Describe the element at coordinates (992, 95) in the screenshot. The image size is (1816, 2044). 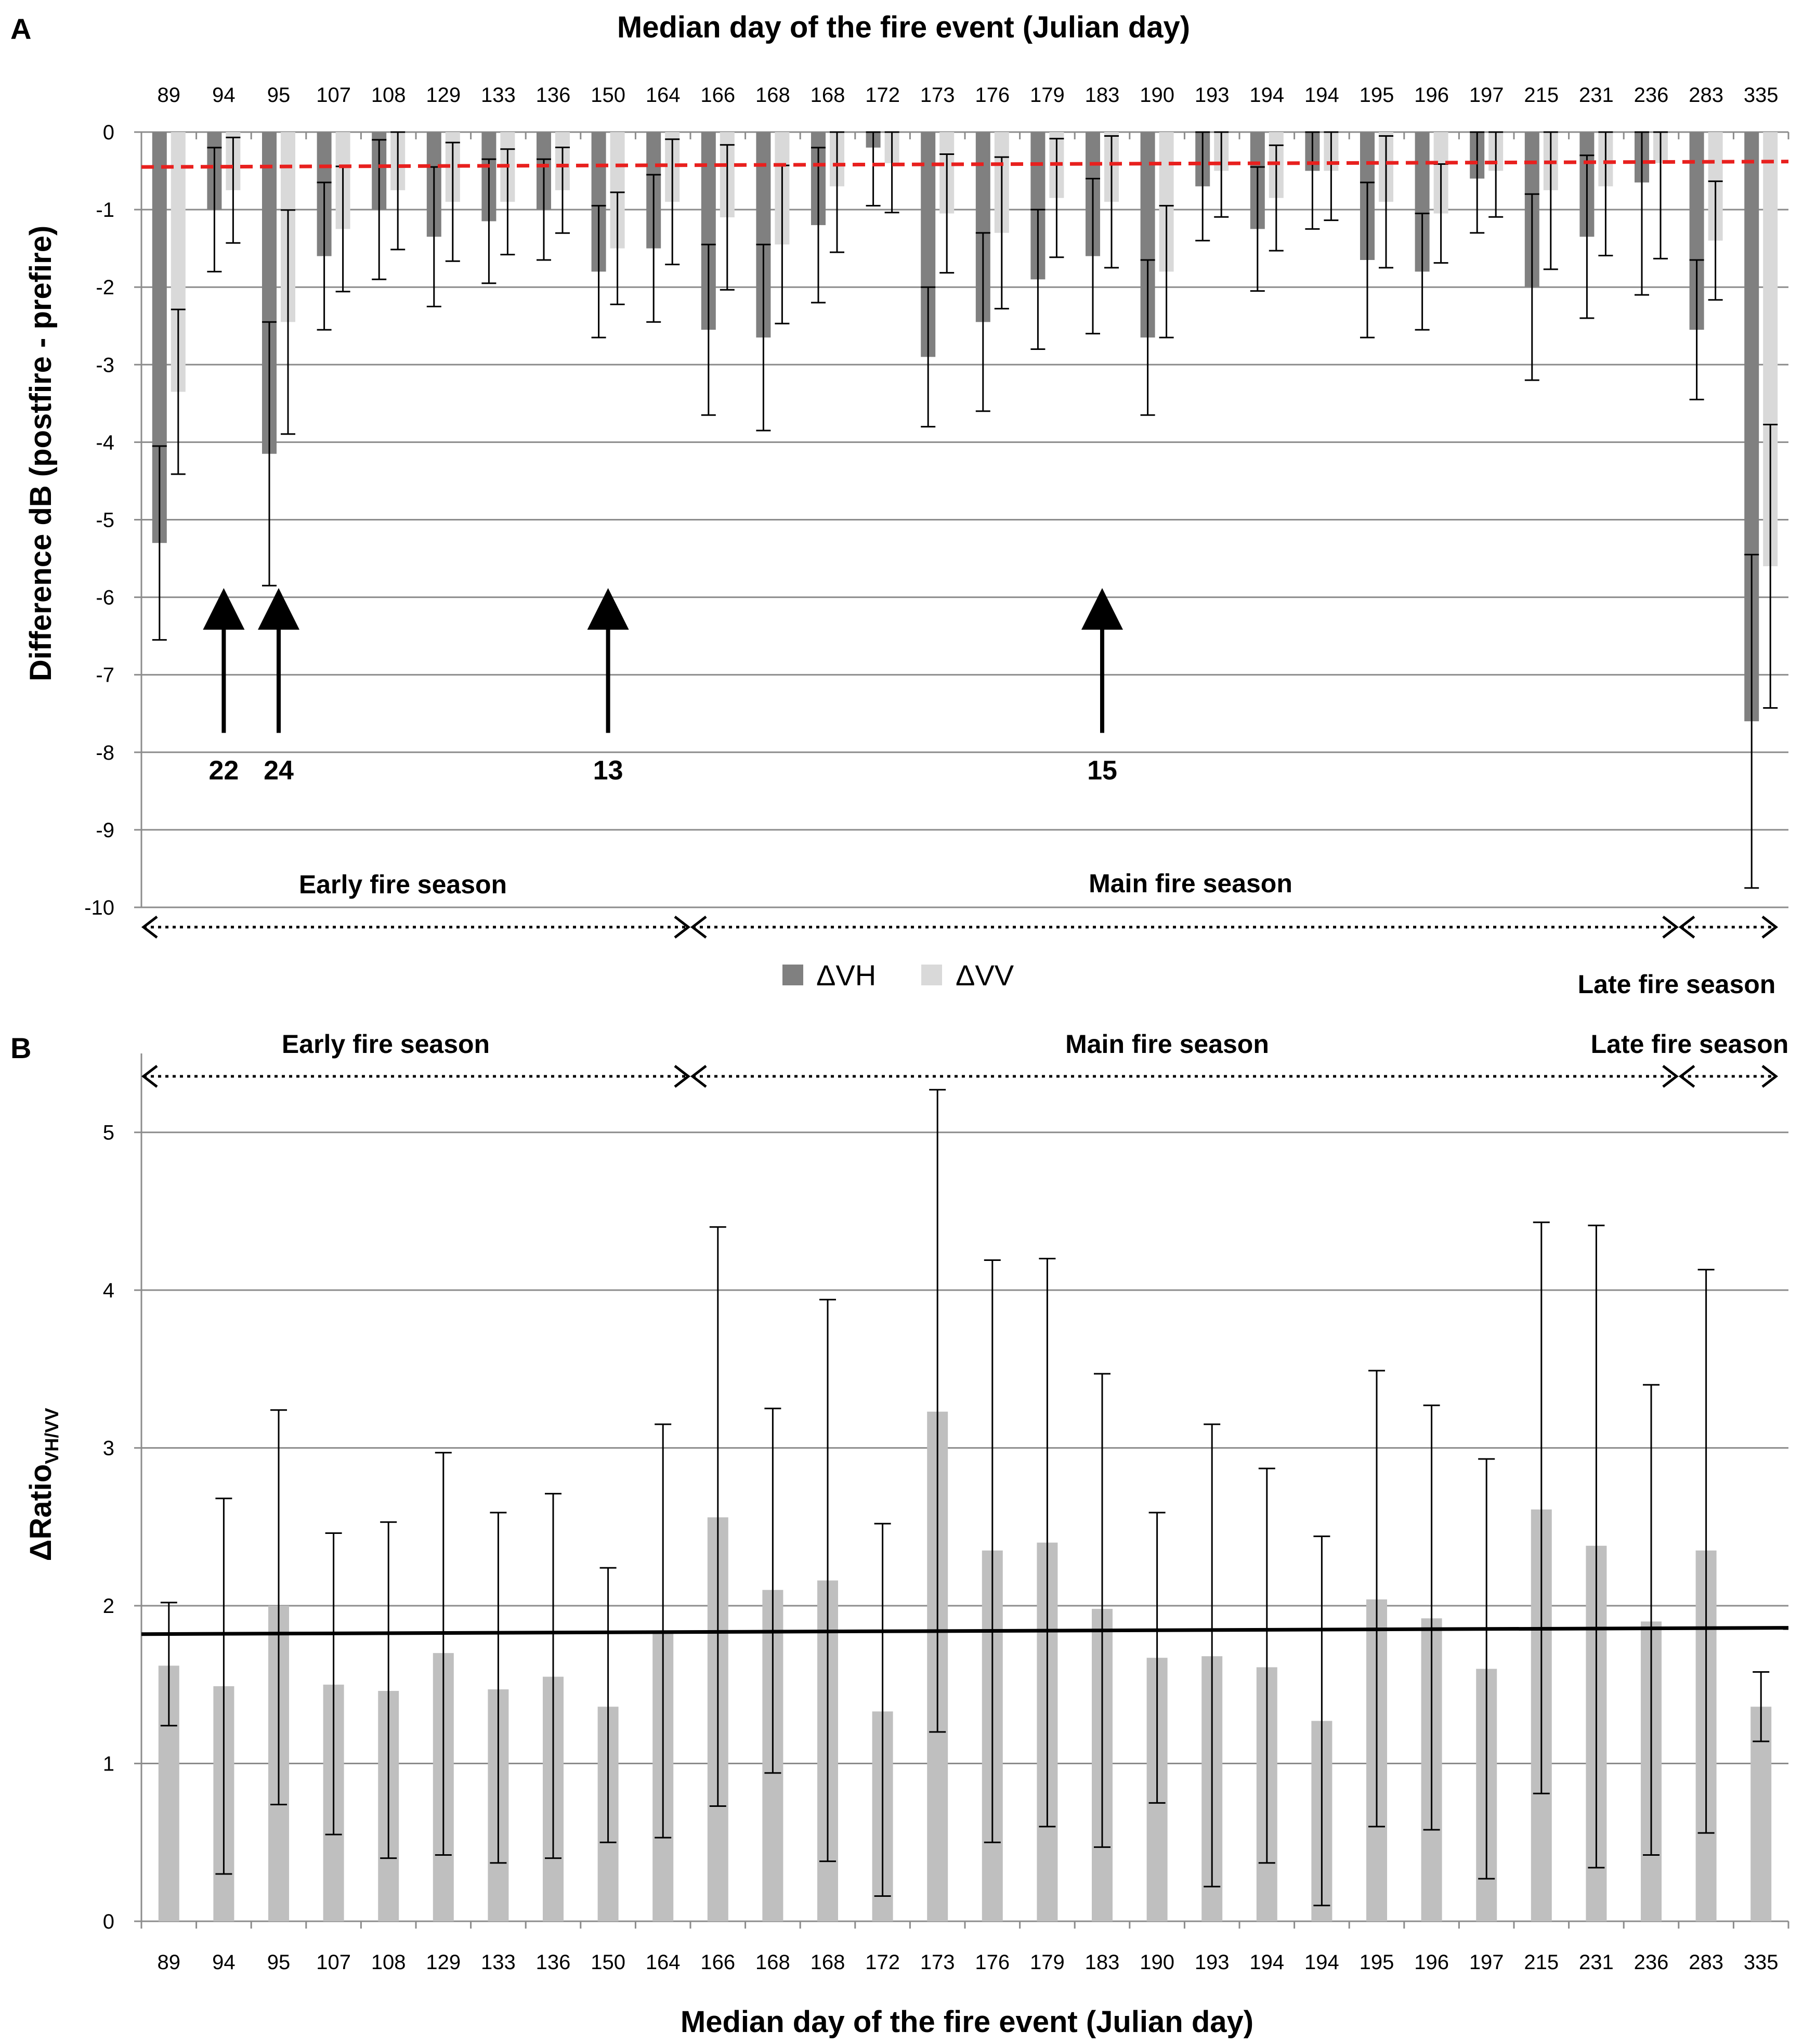
I see `a-xtick-label: 176` at that location.